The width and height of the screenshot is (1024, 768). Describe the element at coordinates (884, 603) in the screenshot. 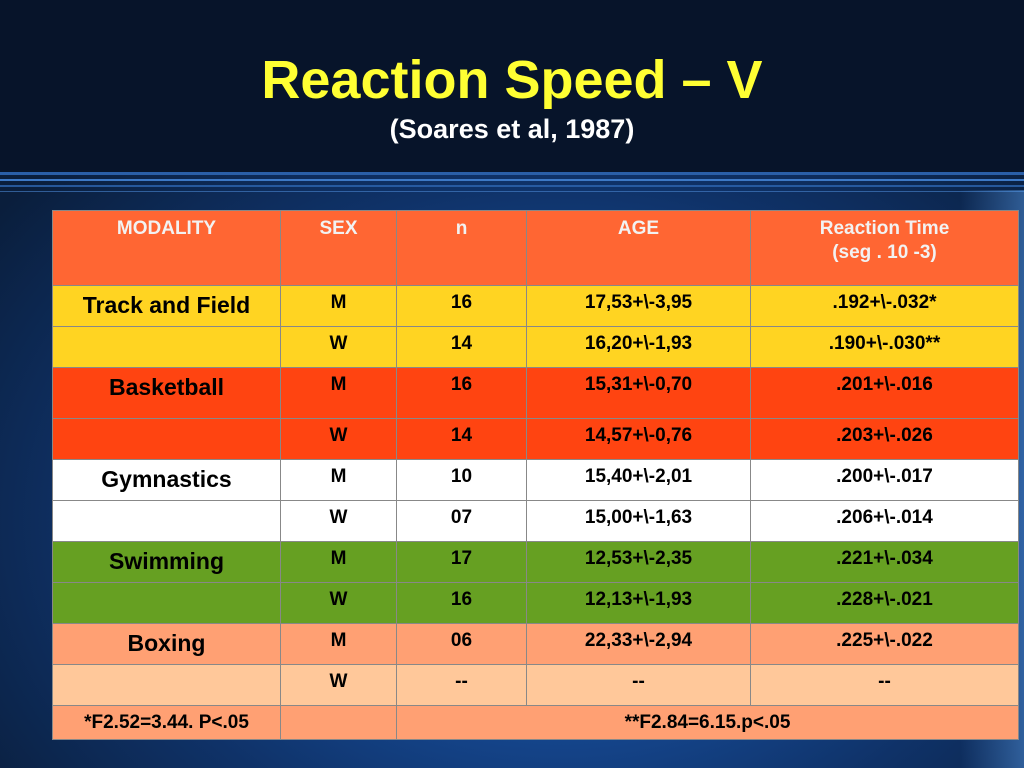

I see `cell-reaction-time: .228+\-.021` at that location.